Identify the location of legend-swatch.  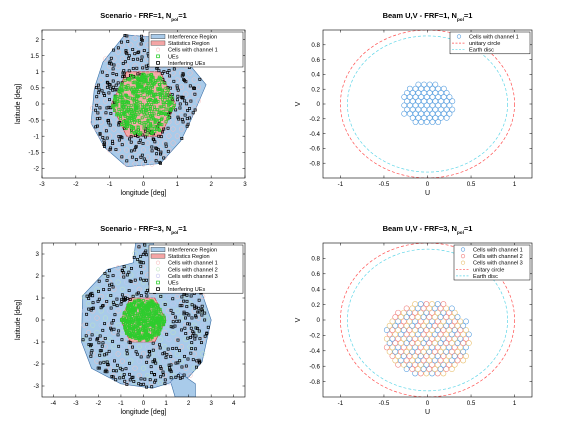
(158, 36).